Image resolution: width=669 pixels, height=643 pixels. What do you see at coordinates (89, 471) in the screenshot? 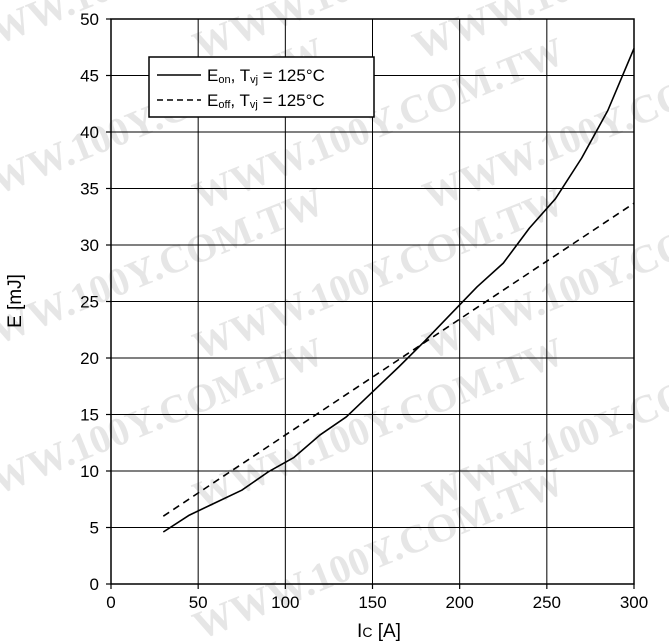
I see `y-tick-label: 10` at bounding box center [89, 471].